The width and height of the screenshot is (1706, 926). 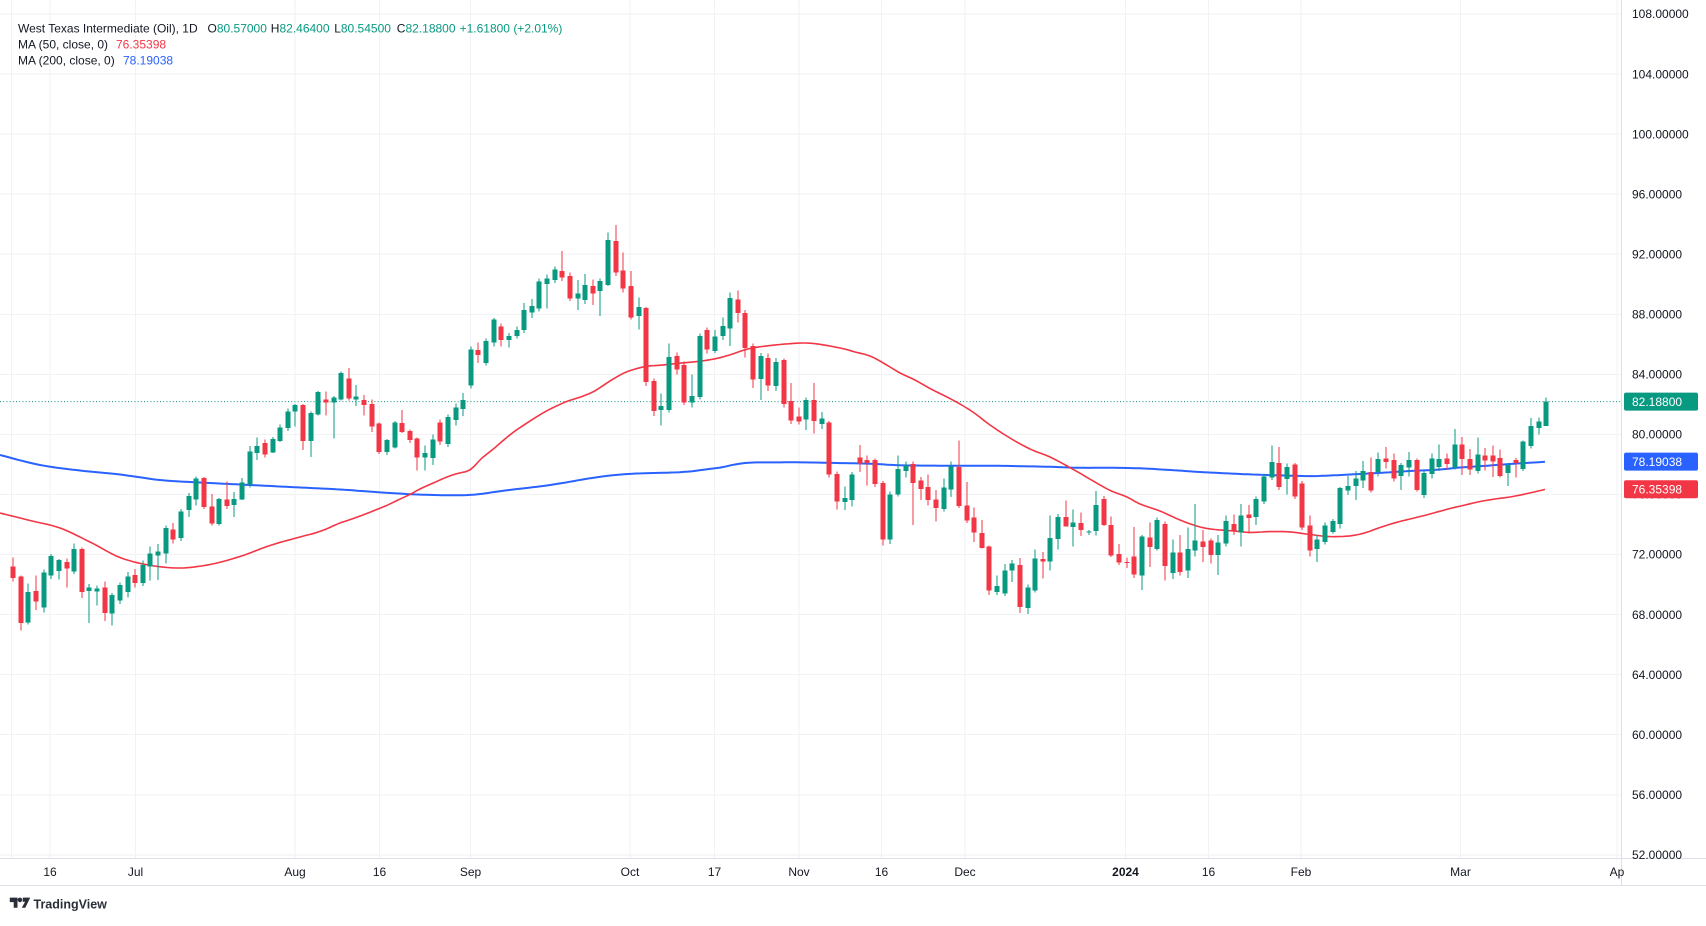 I want to click on svg-text:MA (200, close, 0)78.19038: MA (200, close, 0) 78.19038, so click(x=95, y=61).